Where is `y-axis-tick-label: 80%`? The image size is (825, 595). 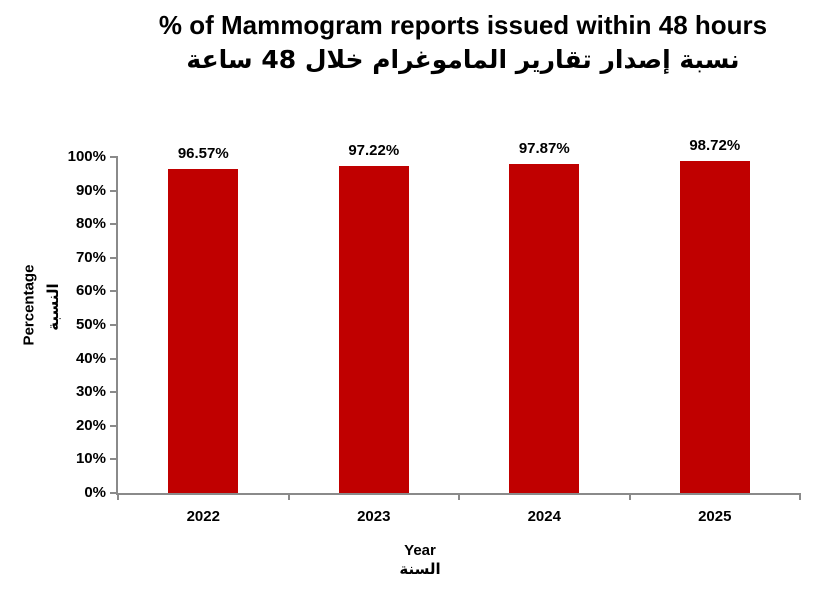 y-axis-tick-label: 80% is located at coordinates (90, 224).